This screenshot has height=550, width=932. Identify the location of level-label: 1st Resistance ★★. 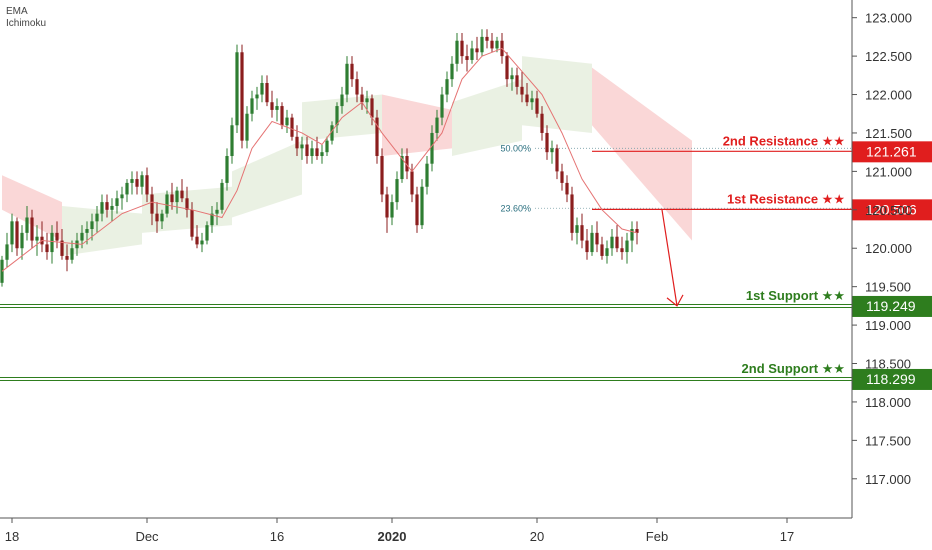
(786, 198).